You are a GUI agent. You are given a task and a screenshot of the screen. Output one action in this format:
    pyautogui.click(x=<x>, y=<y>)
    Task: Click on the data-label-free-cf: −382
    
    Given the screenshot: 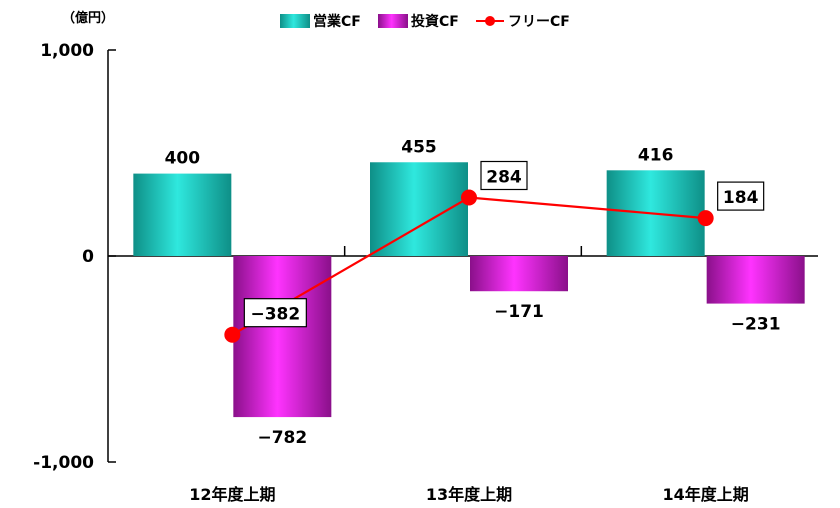 What is the action you would take?
    pyautogui.click(x=275, y=315)
    